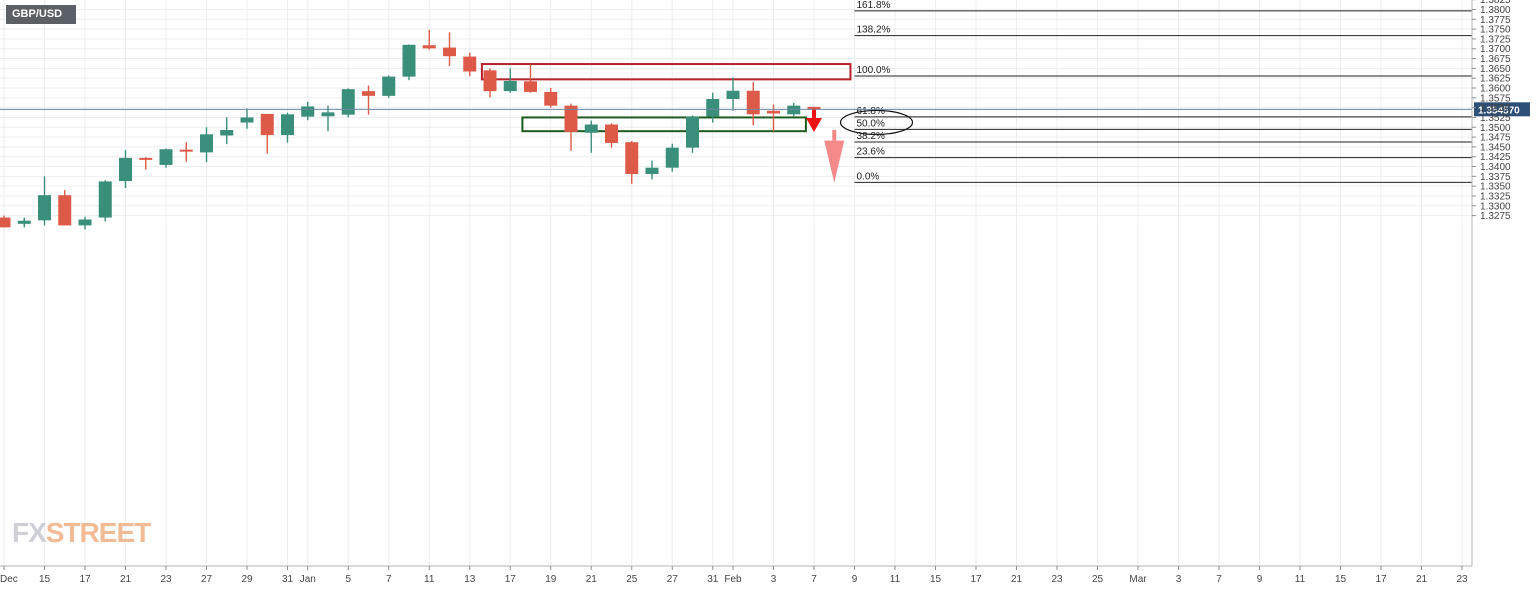 This screenshot has height=594, width=1536. I want to click on x-tick-label: 31, so click(713, 579).